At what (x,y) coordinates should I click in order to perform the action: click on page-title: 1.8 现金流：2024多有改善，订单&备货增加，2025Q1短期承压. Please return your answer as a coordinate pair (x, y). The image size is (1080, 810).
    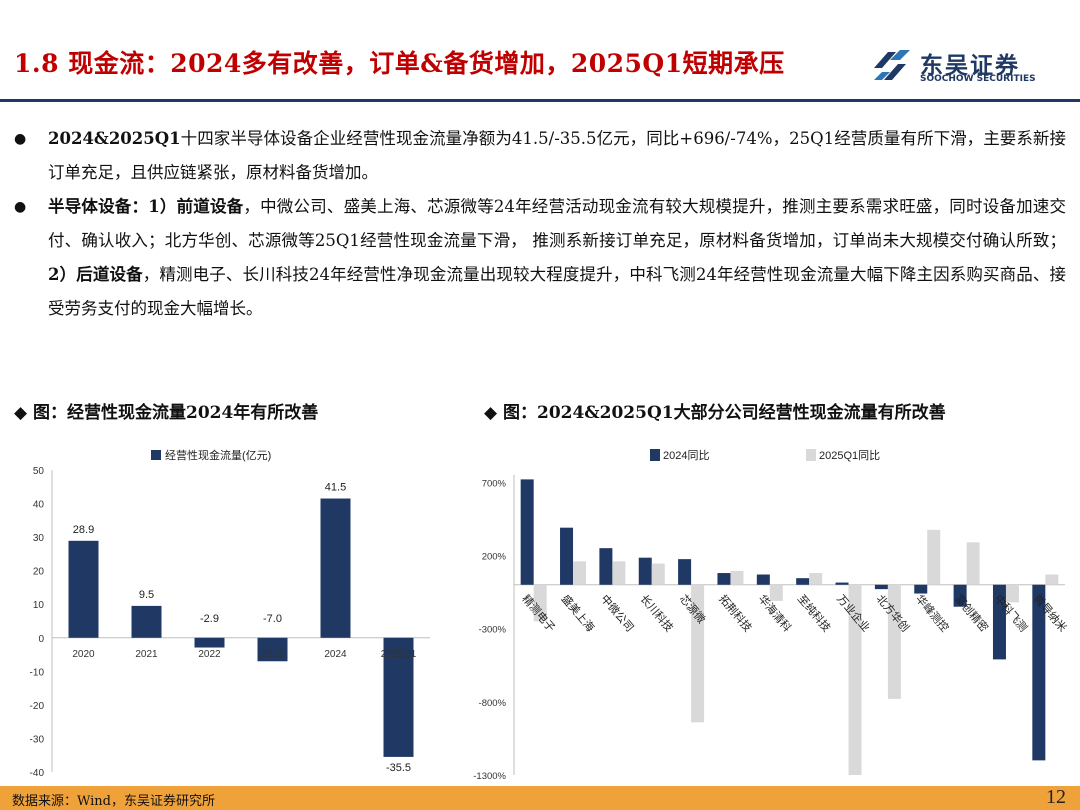
    Looking at the image, I should click on (399, 63).